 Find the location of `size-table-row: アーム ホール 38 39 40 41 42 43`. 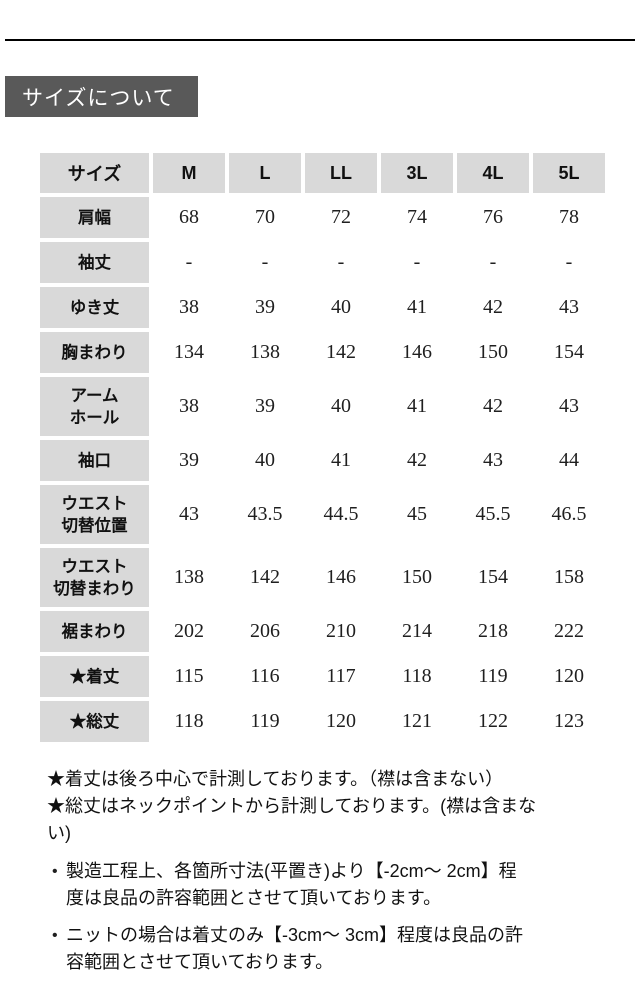

size-table-row: アーム ホール 38 39 40 41 42 43 is located at coordinates (322, 406).